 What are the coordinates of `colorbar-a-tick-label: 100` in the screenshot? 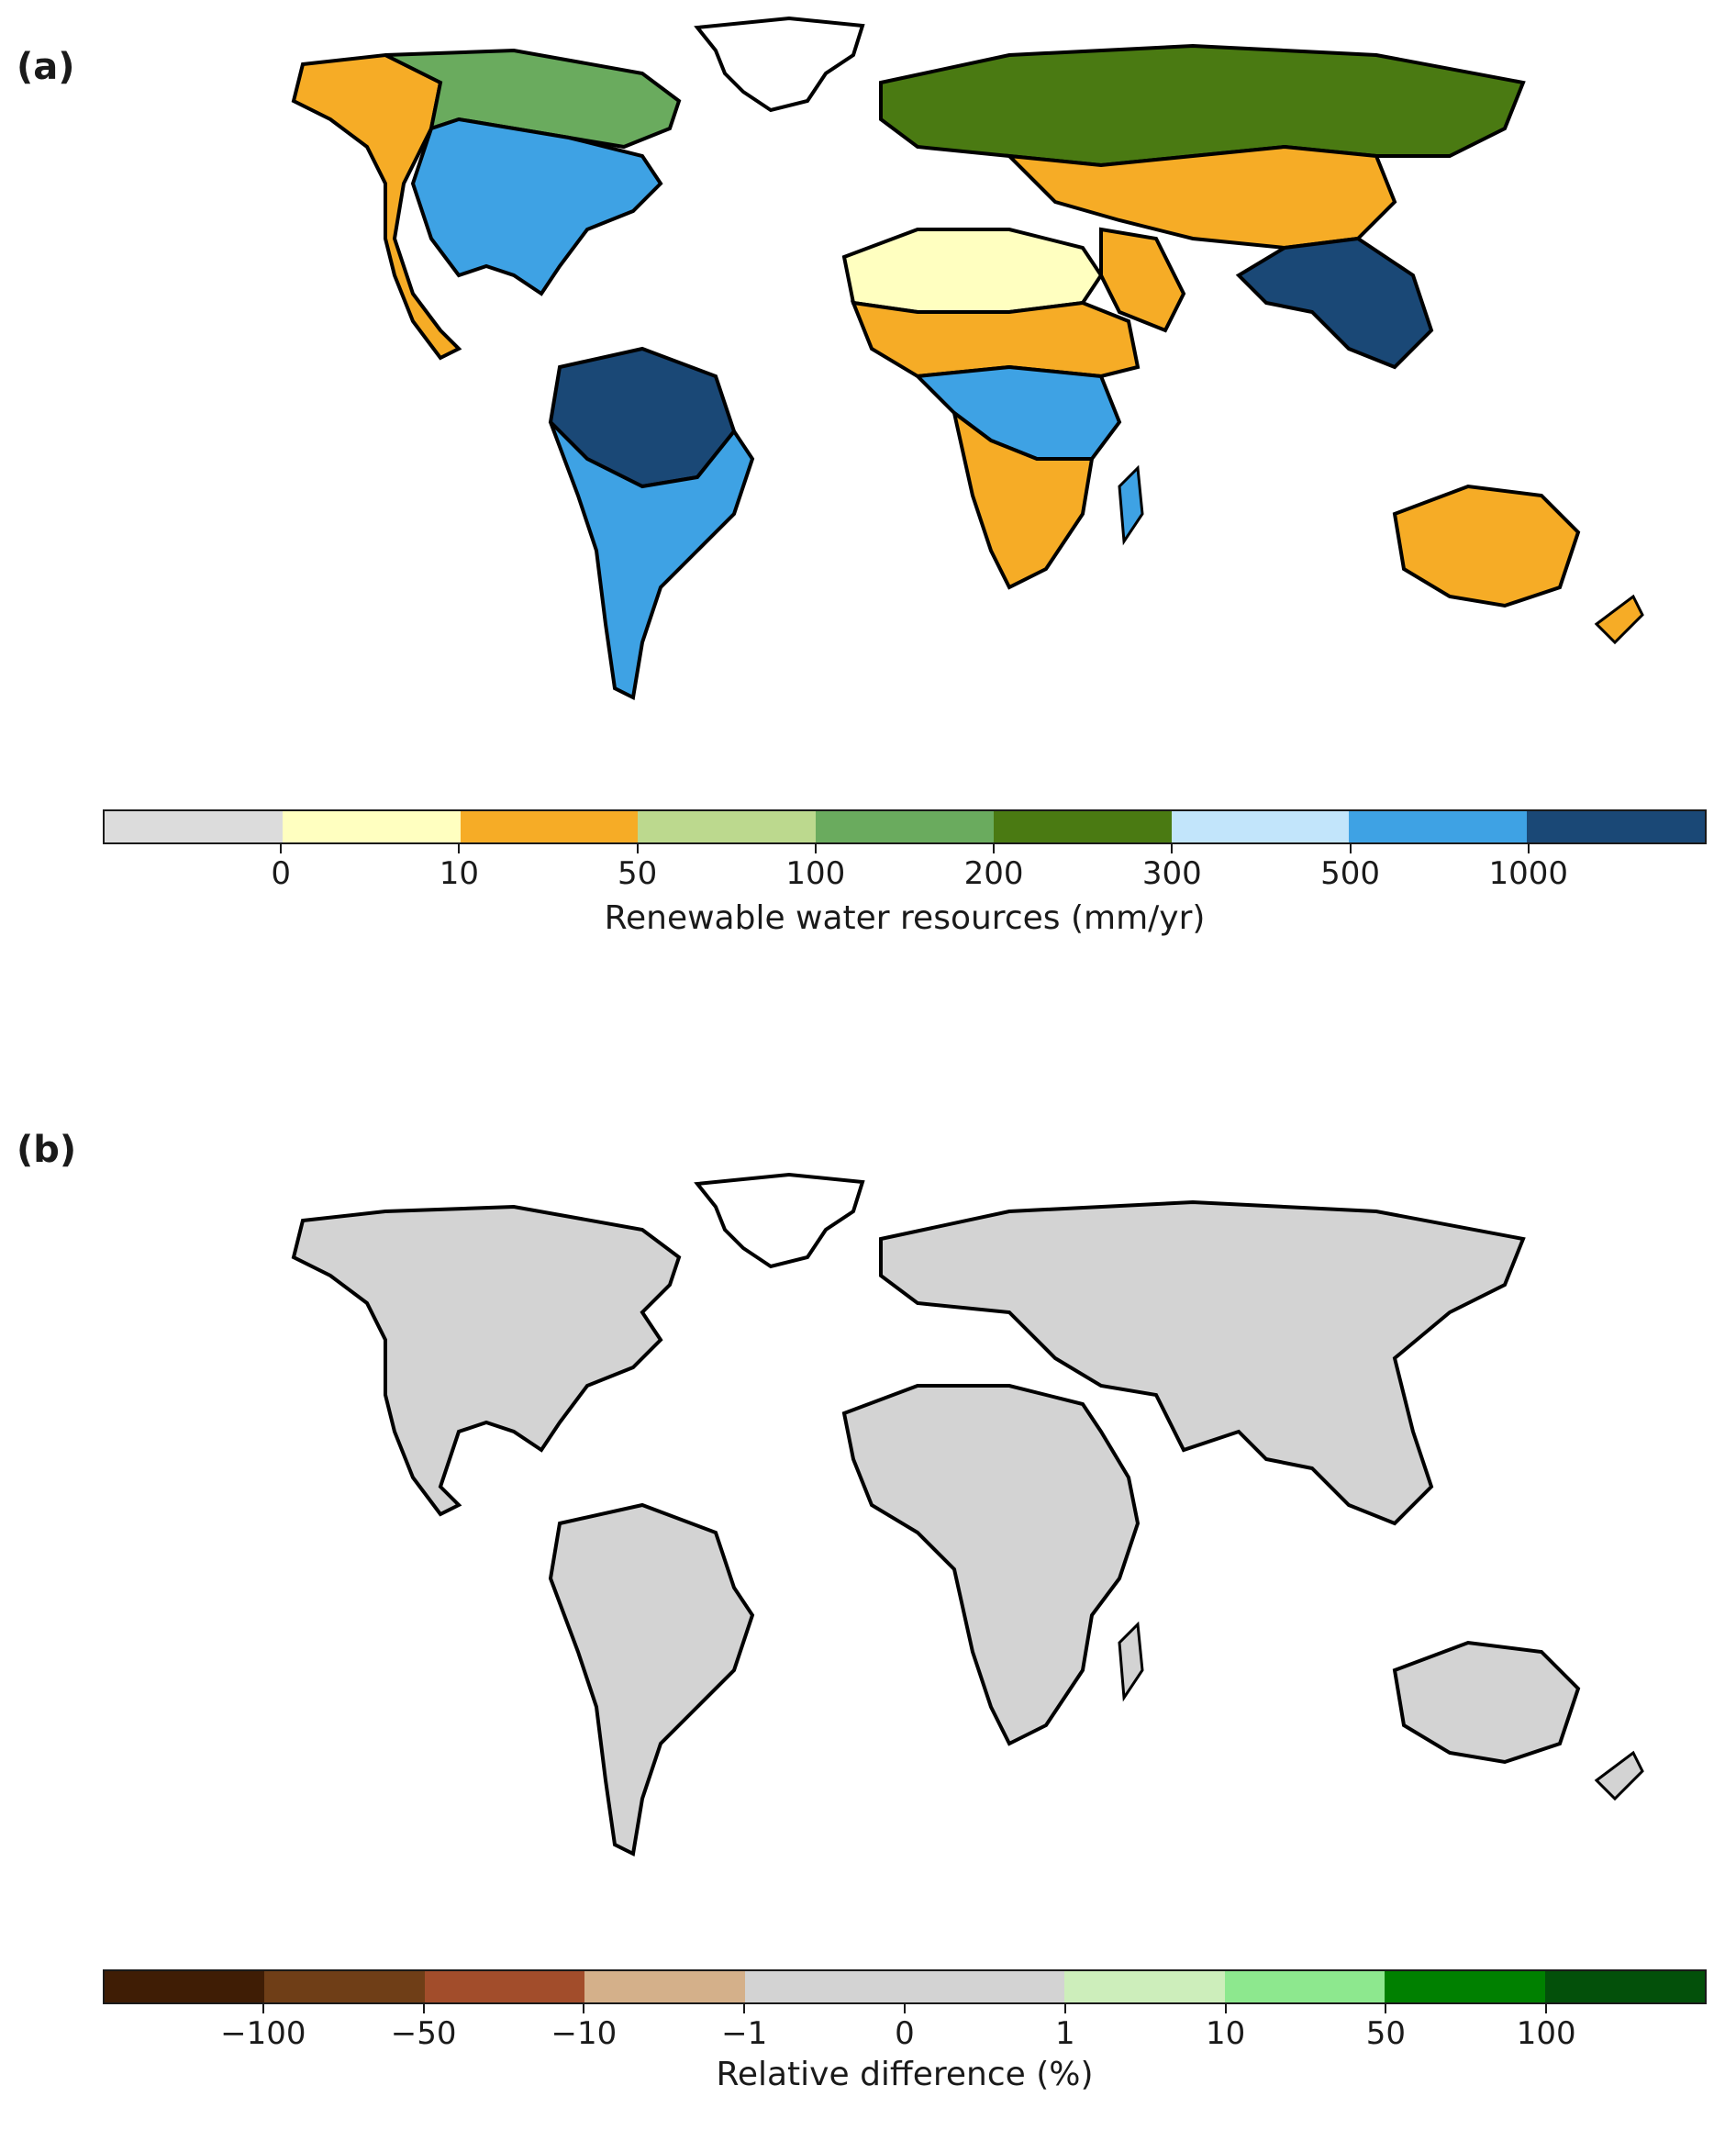 It's located at (815, 873).